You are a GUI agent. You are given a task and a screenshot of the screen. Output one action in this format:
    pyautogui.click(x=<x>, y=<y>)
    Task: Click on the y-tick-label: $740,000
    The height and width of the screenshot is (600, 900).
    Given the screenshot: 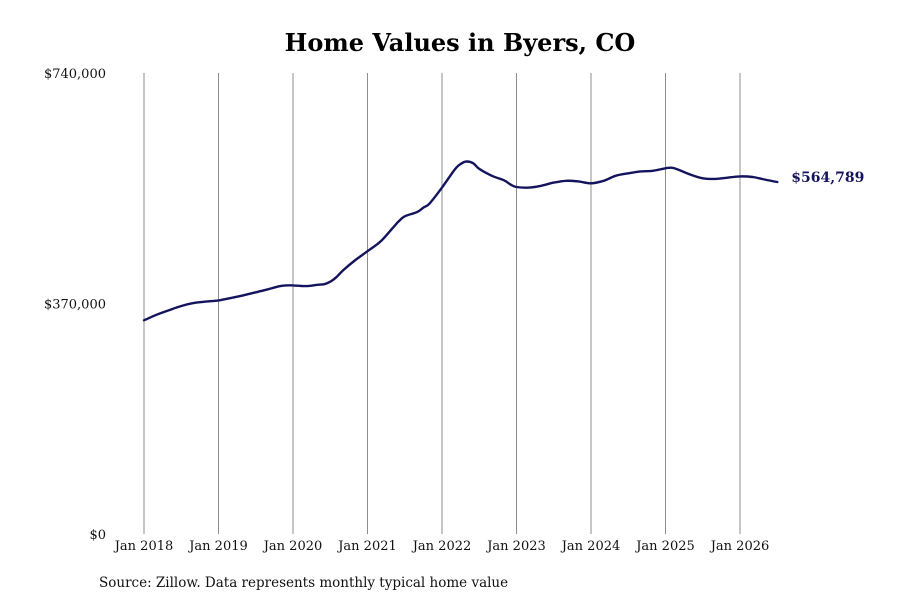 What is the action you would take?
    pyautogui.click(x=75, y=74)
    